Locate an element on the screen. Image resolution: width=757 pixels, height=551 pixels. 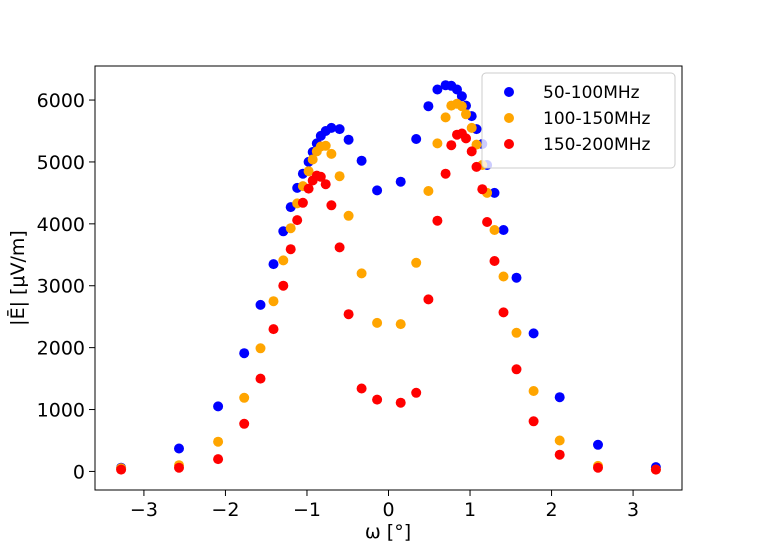
x-tick-label: 3 is located at coordinates (633, 510).